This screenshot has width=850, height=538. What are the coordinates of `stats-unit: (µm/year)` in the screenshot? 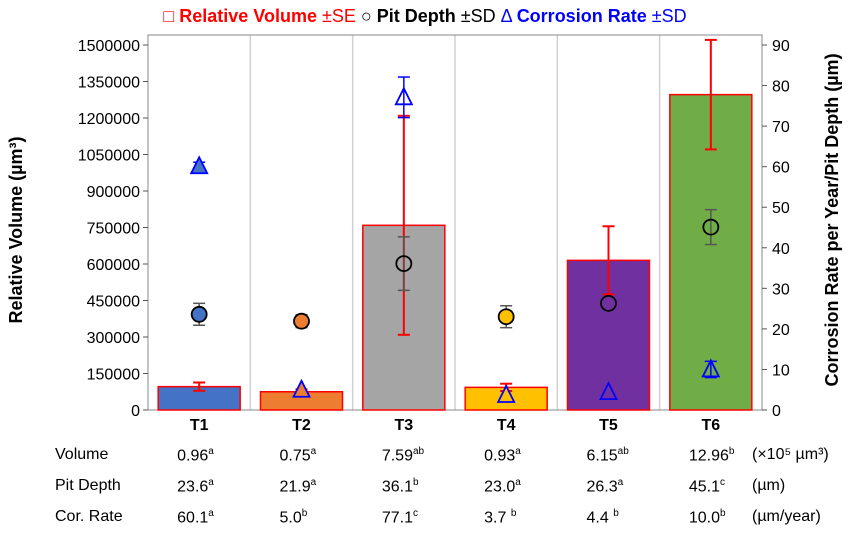 It's located at (786, 516).